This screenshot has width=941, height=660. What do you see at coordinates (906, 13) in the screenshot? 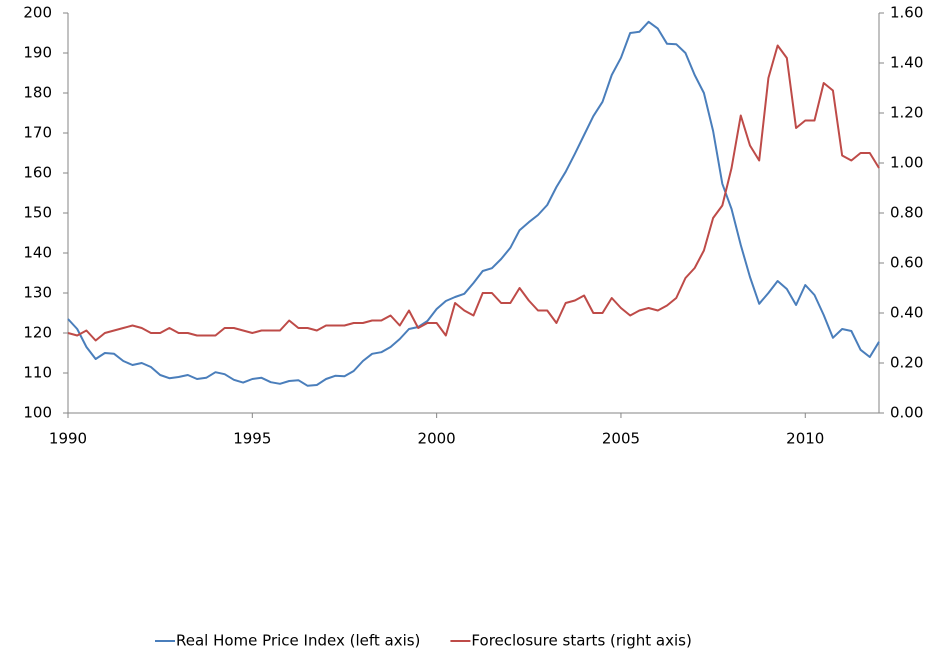
I see `y2-tick-label: 1.60` at bounding box center [906, 13].